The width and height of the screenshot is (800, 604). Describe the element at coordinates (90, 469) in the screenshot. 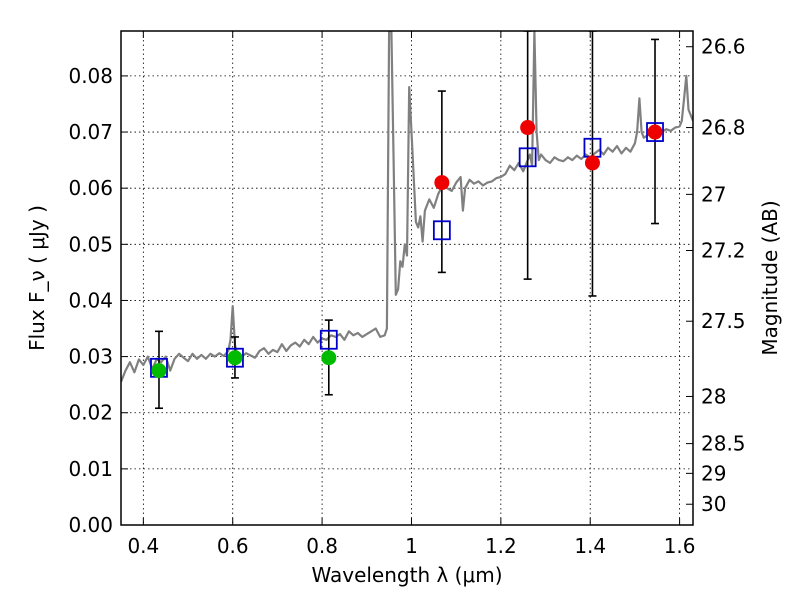

I see `y-tick-label: 0.01` at that location.